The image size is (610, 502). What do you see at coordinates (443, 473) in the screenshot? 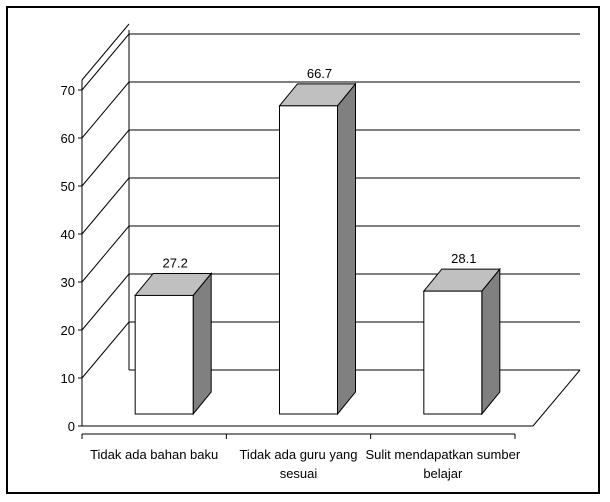
I see `category-label: belajar` at bounding box center [443, 473].